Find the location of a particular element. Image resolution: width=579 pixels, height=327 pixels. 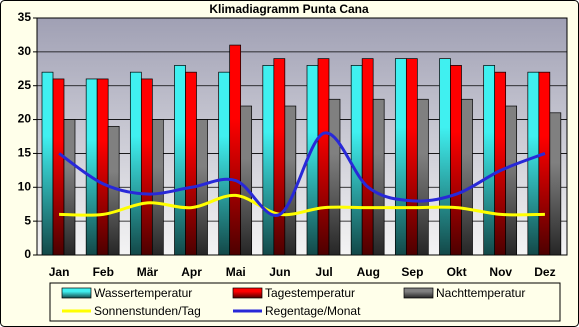

x-tick-label: Jul is located at coordinates (323, 272).